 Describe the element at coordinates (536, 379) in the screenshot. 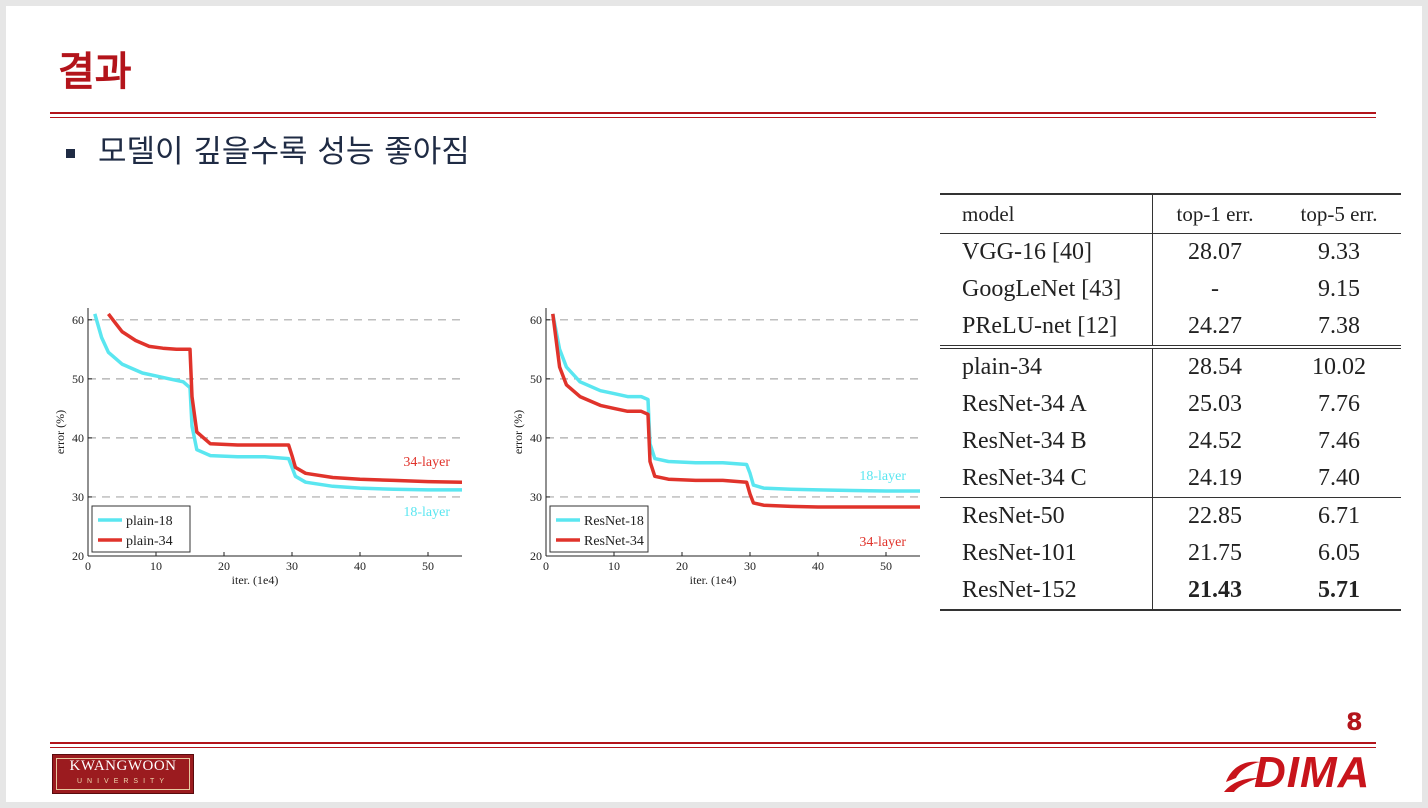

I see `y-tick-label: 50` at that location.